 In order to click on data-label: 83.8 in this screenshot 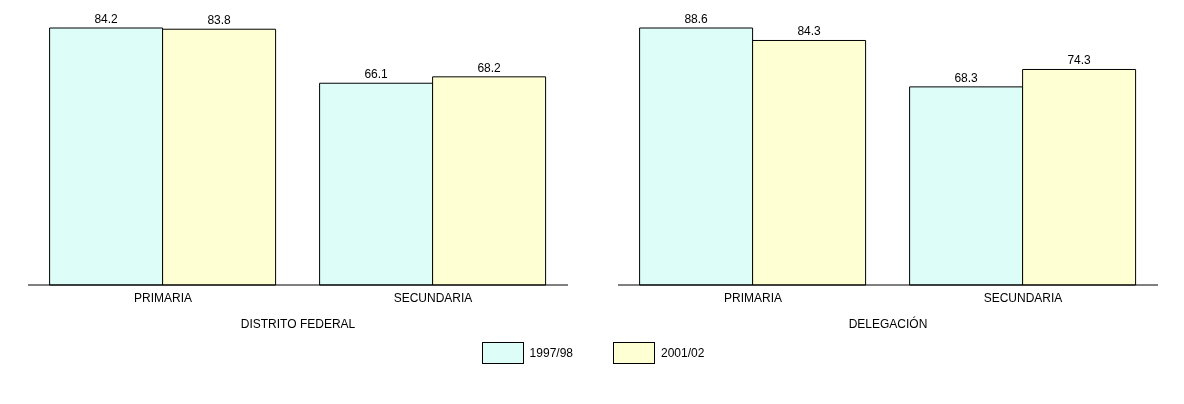, I will do `click(219, 20)`.